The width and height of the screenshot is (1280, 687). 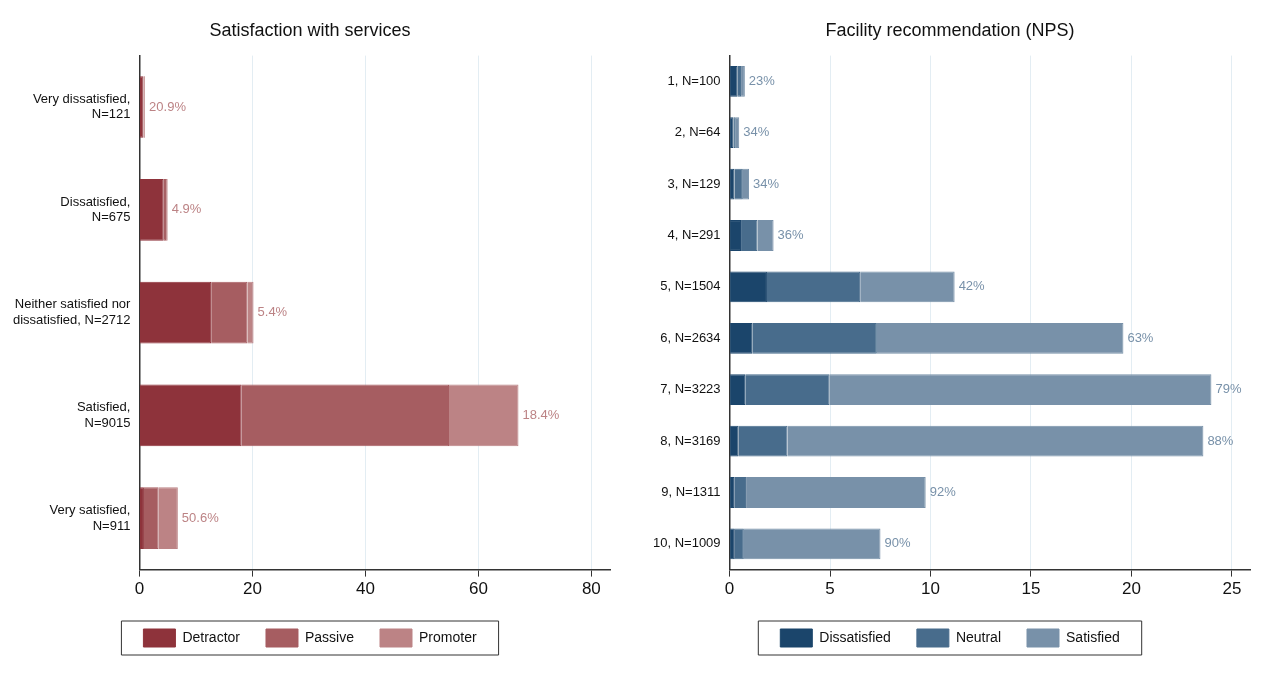 What do you see at coordinates (168, 106) in the screenshot?
I see `annotation: 20.9%` at bounding box center [168, 106].